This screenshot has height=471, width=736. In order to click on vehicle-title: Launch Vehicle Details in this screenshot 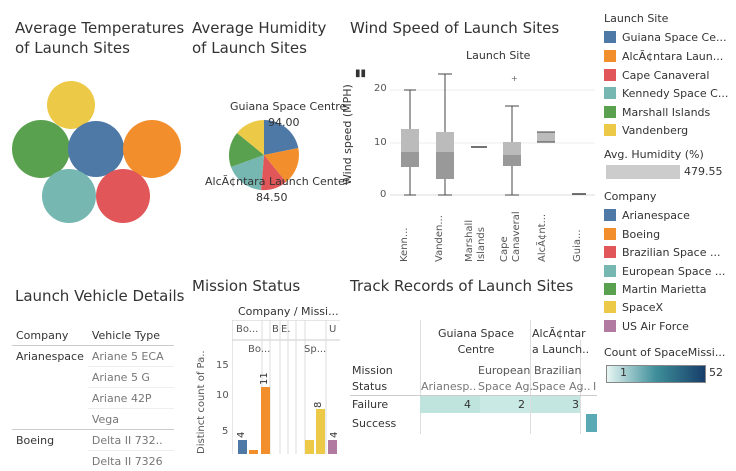, I will do `click(100, 296)`.